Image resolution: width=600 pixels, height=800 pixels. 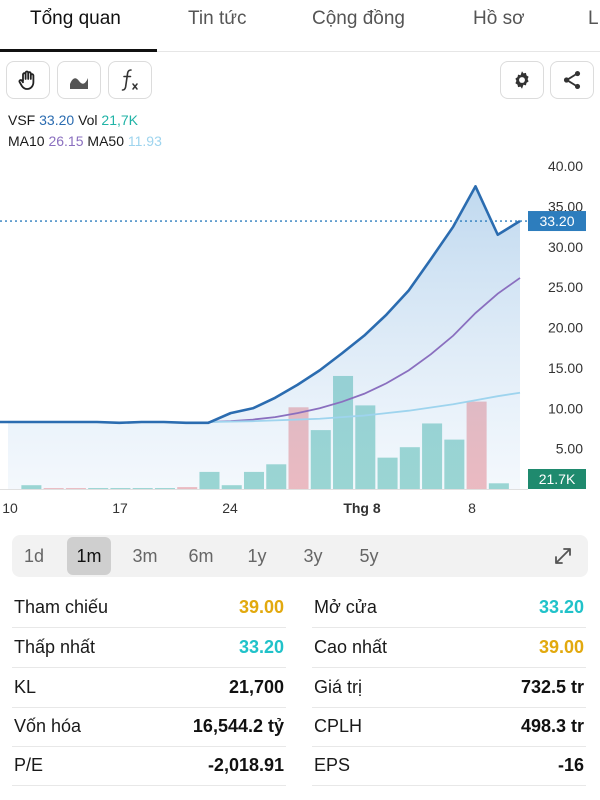 What do you see at coordinates (245, 765) in the screenshot?
I see `stat-value: -2,018.91` at bounding box center [245, 765].